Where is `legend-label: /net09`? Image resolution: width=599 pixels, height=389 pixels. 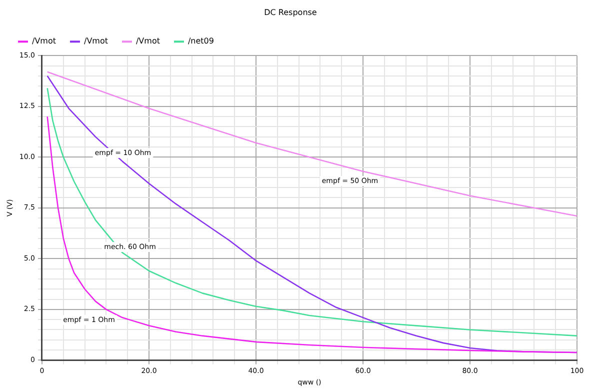 legend-label: /net09 is located at coordinates (201, 41).